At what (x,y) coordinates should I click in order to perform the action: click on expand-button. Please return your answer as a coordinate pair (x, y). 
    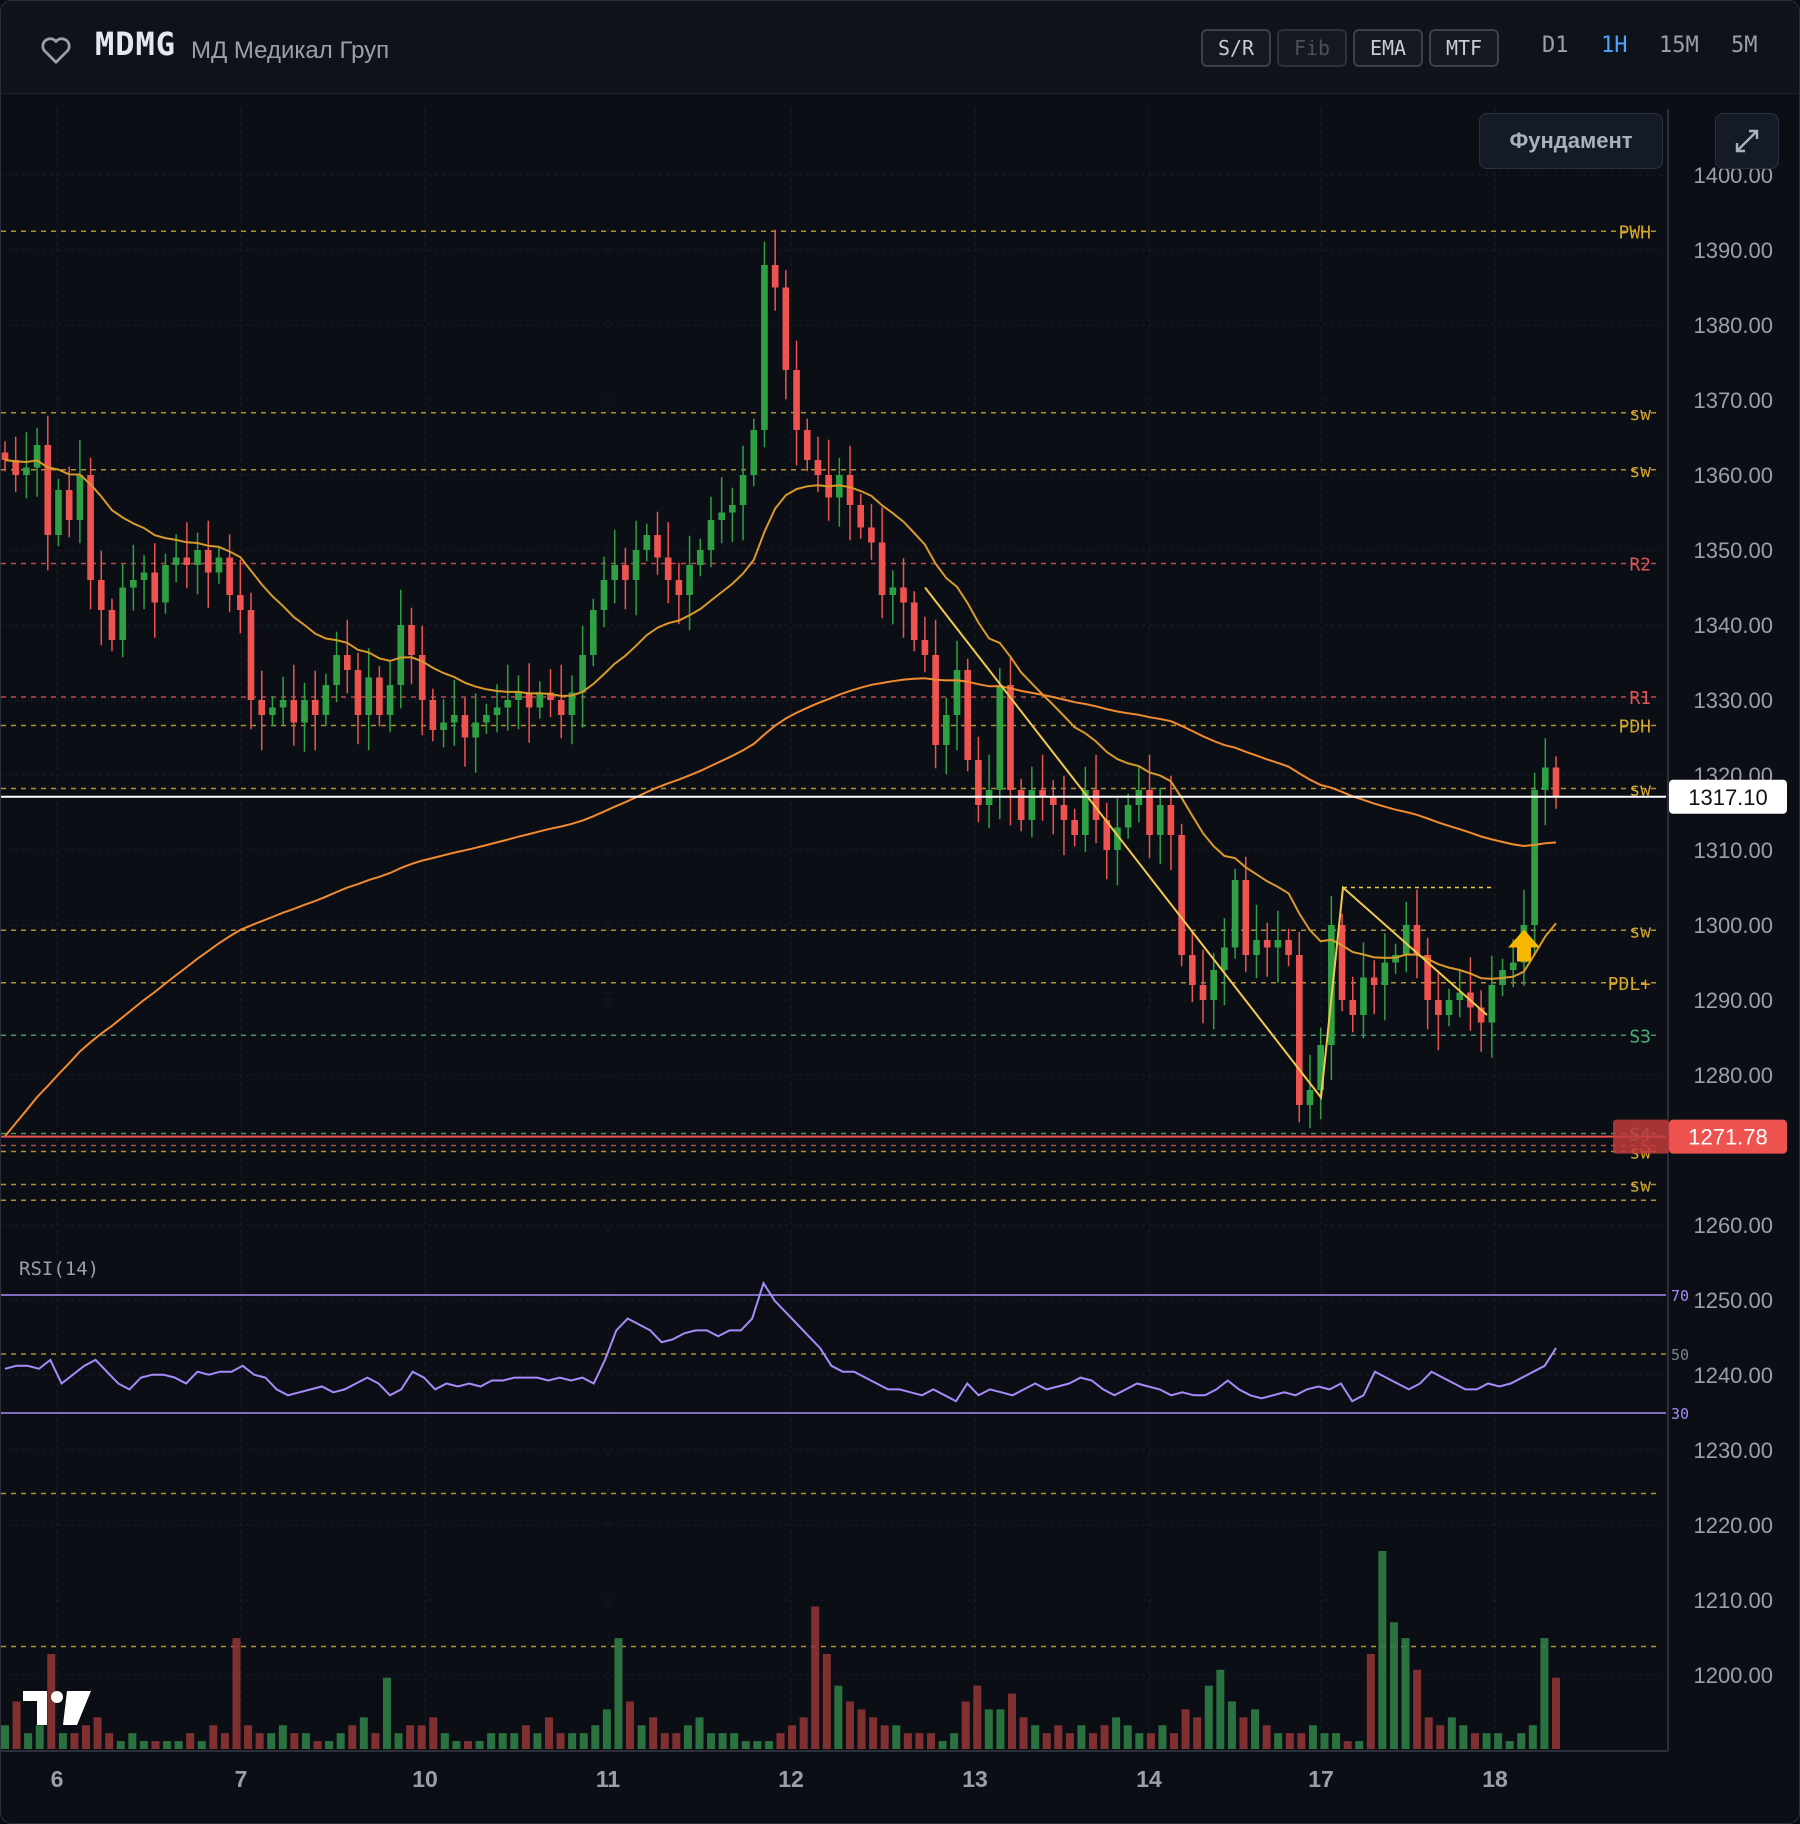
    Looking at the image, I should click on (1747, 141).